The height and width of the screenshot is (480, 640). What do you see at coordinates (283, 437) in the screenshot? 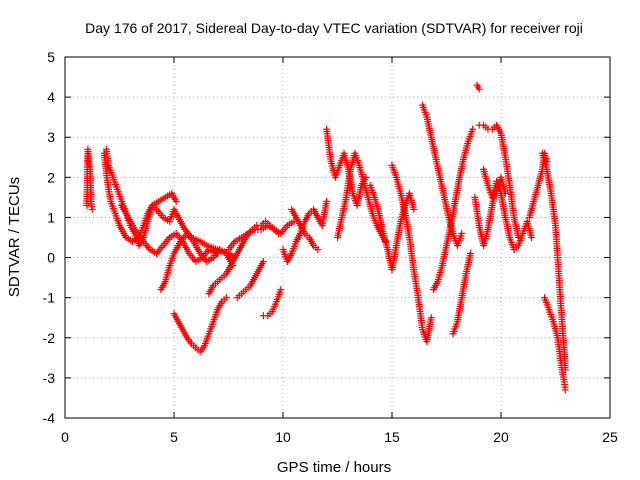
I see `x-tick-label: 10` at bounding box center [283, 437].